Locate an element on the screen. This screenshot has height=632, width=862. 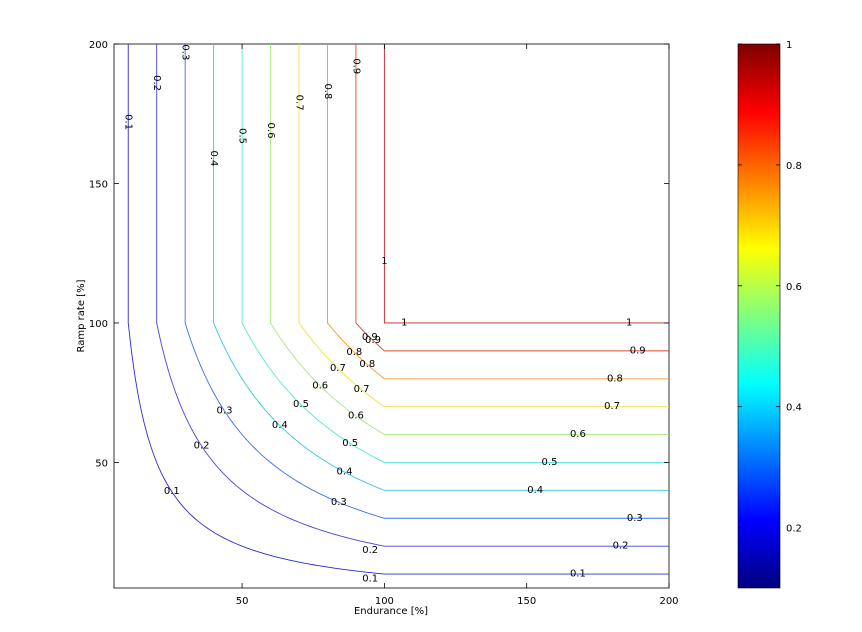
colorbar is located at coordinates (759, 316).